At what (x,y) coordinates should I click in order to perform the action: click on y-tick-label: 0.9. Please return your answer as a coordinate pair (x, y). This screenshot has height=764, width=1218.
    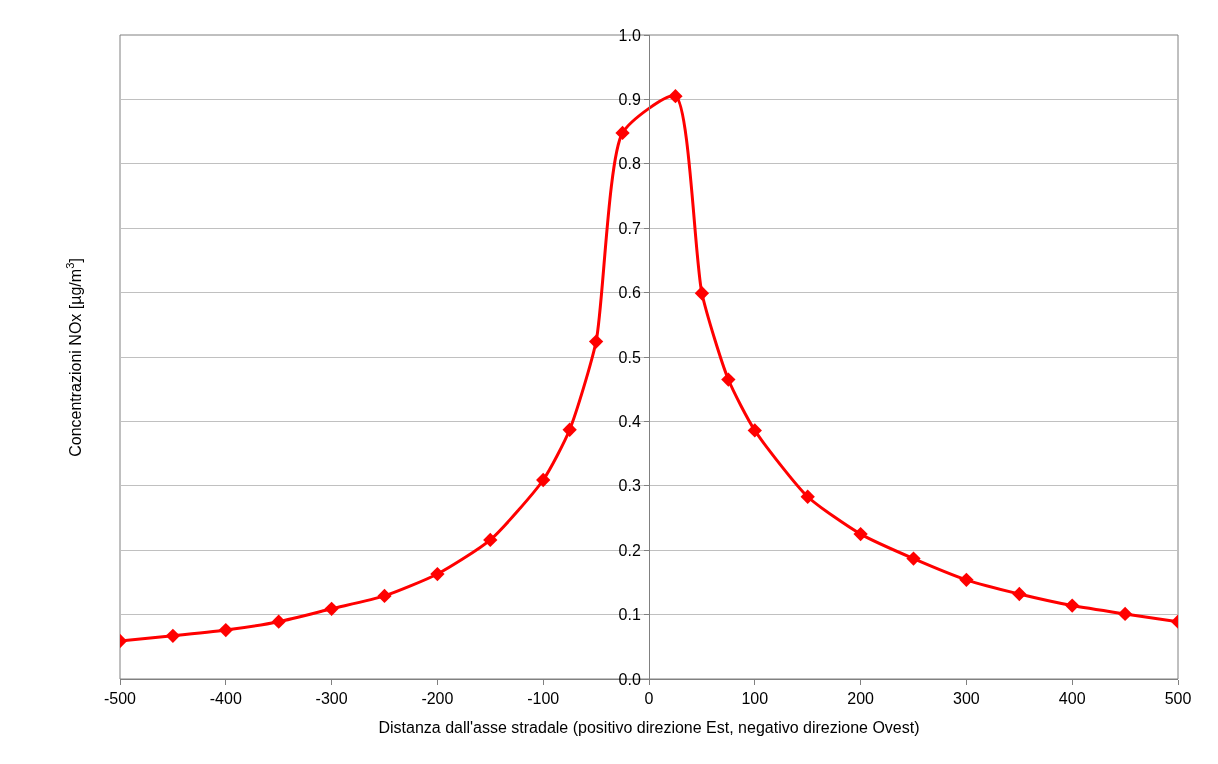
    Looking at the image, I should click on (629, 99).